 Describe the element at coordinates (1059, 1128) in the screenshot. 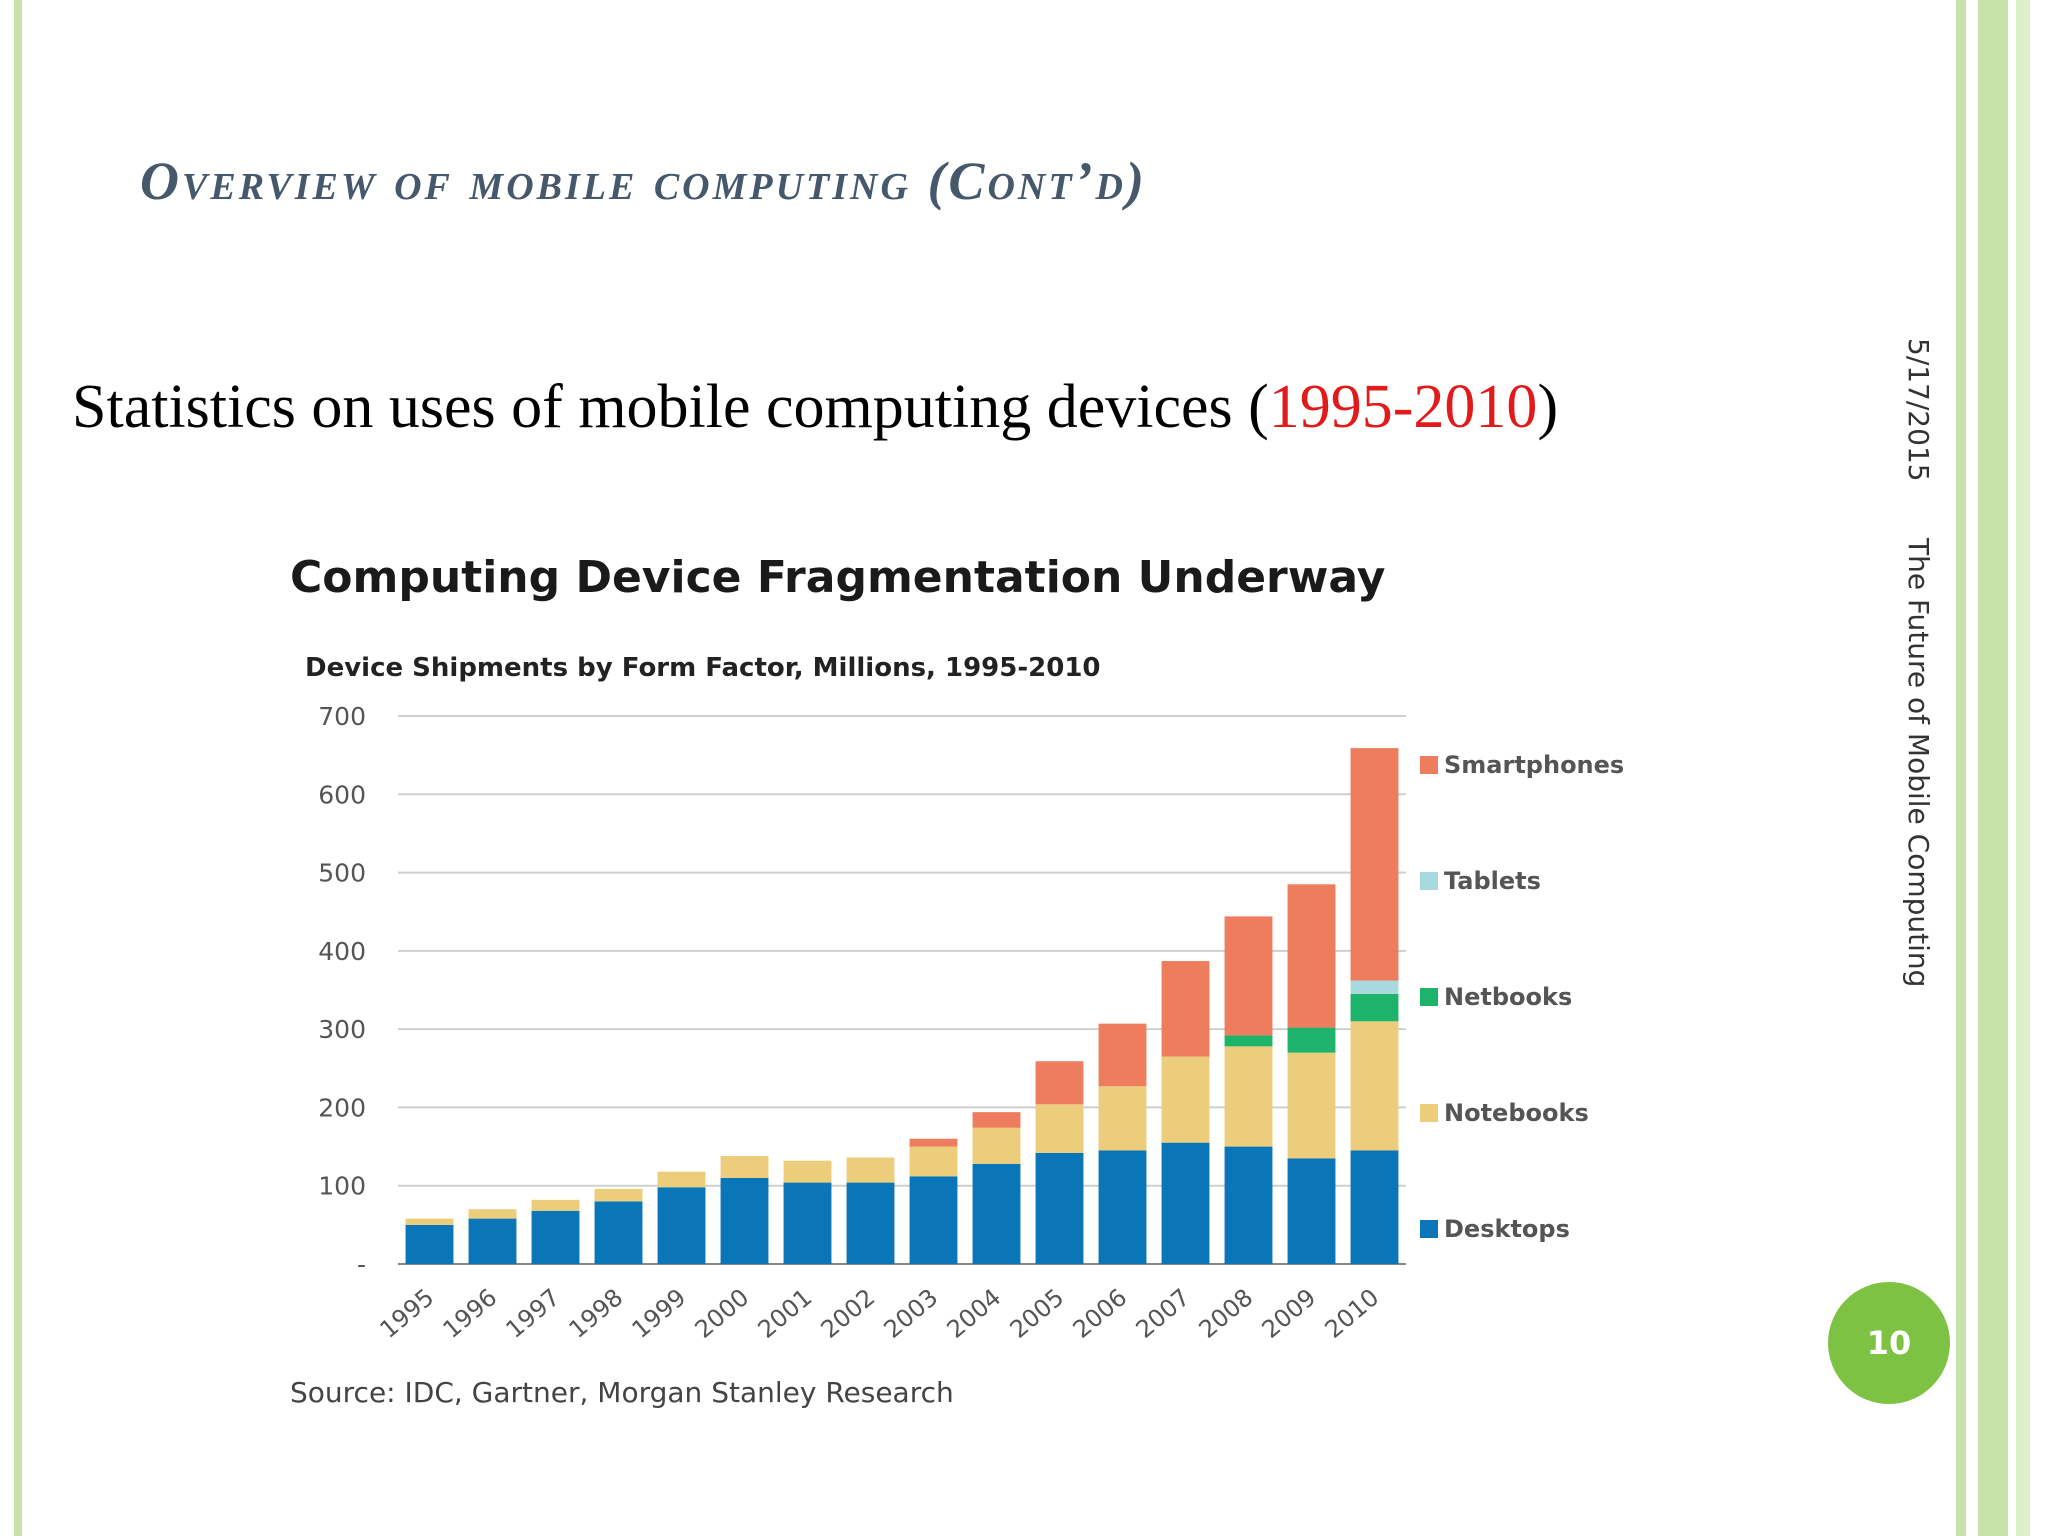

I see `bar-notebooks-2005` at that location.